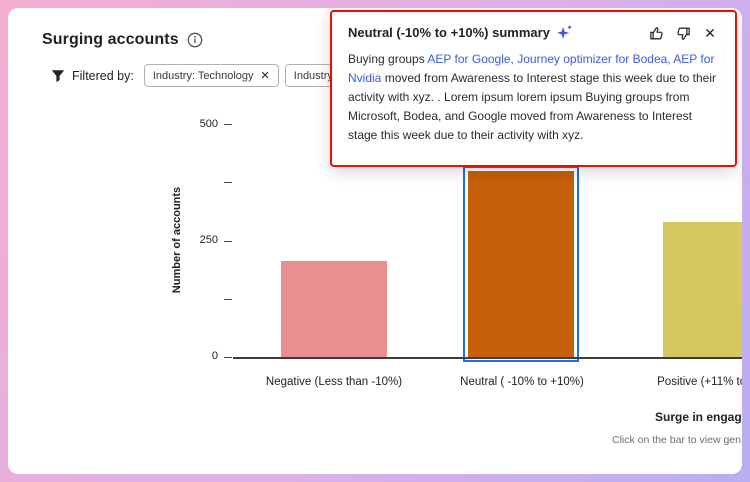 Image resolution: width=750 pixels, height=482 pixels. Describe the element at coordinates (103, 75) in the screenshot. I see `filtered-by-label: Filtered by:` at that location.